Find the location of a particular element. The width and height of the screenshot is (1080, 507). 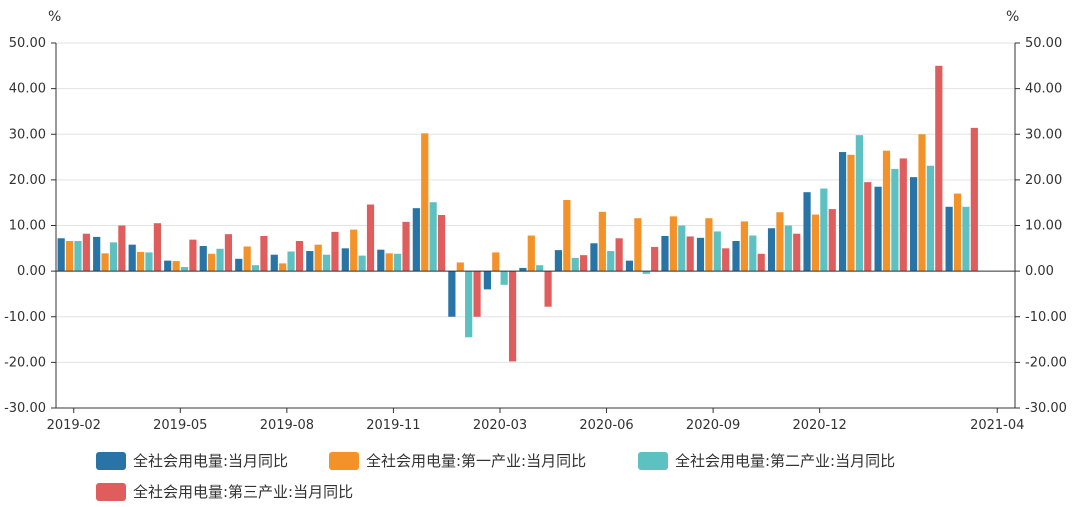

legend-item: 全社会用电量:第一产业:当月同比 is located at coordinates (457, 461).